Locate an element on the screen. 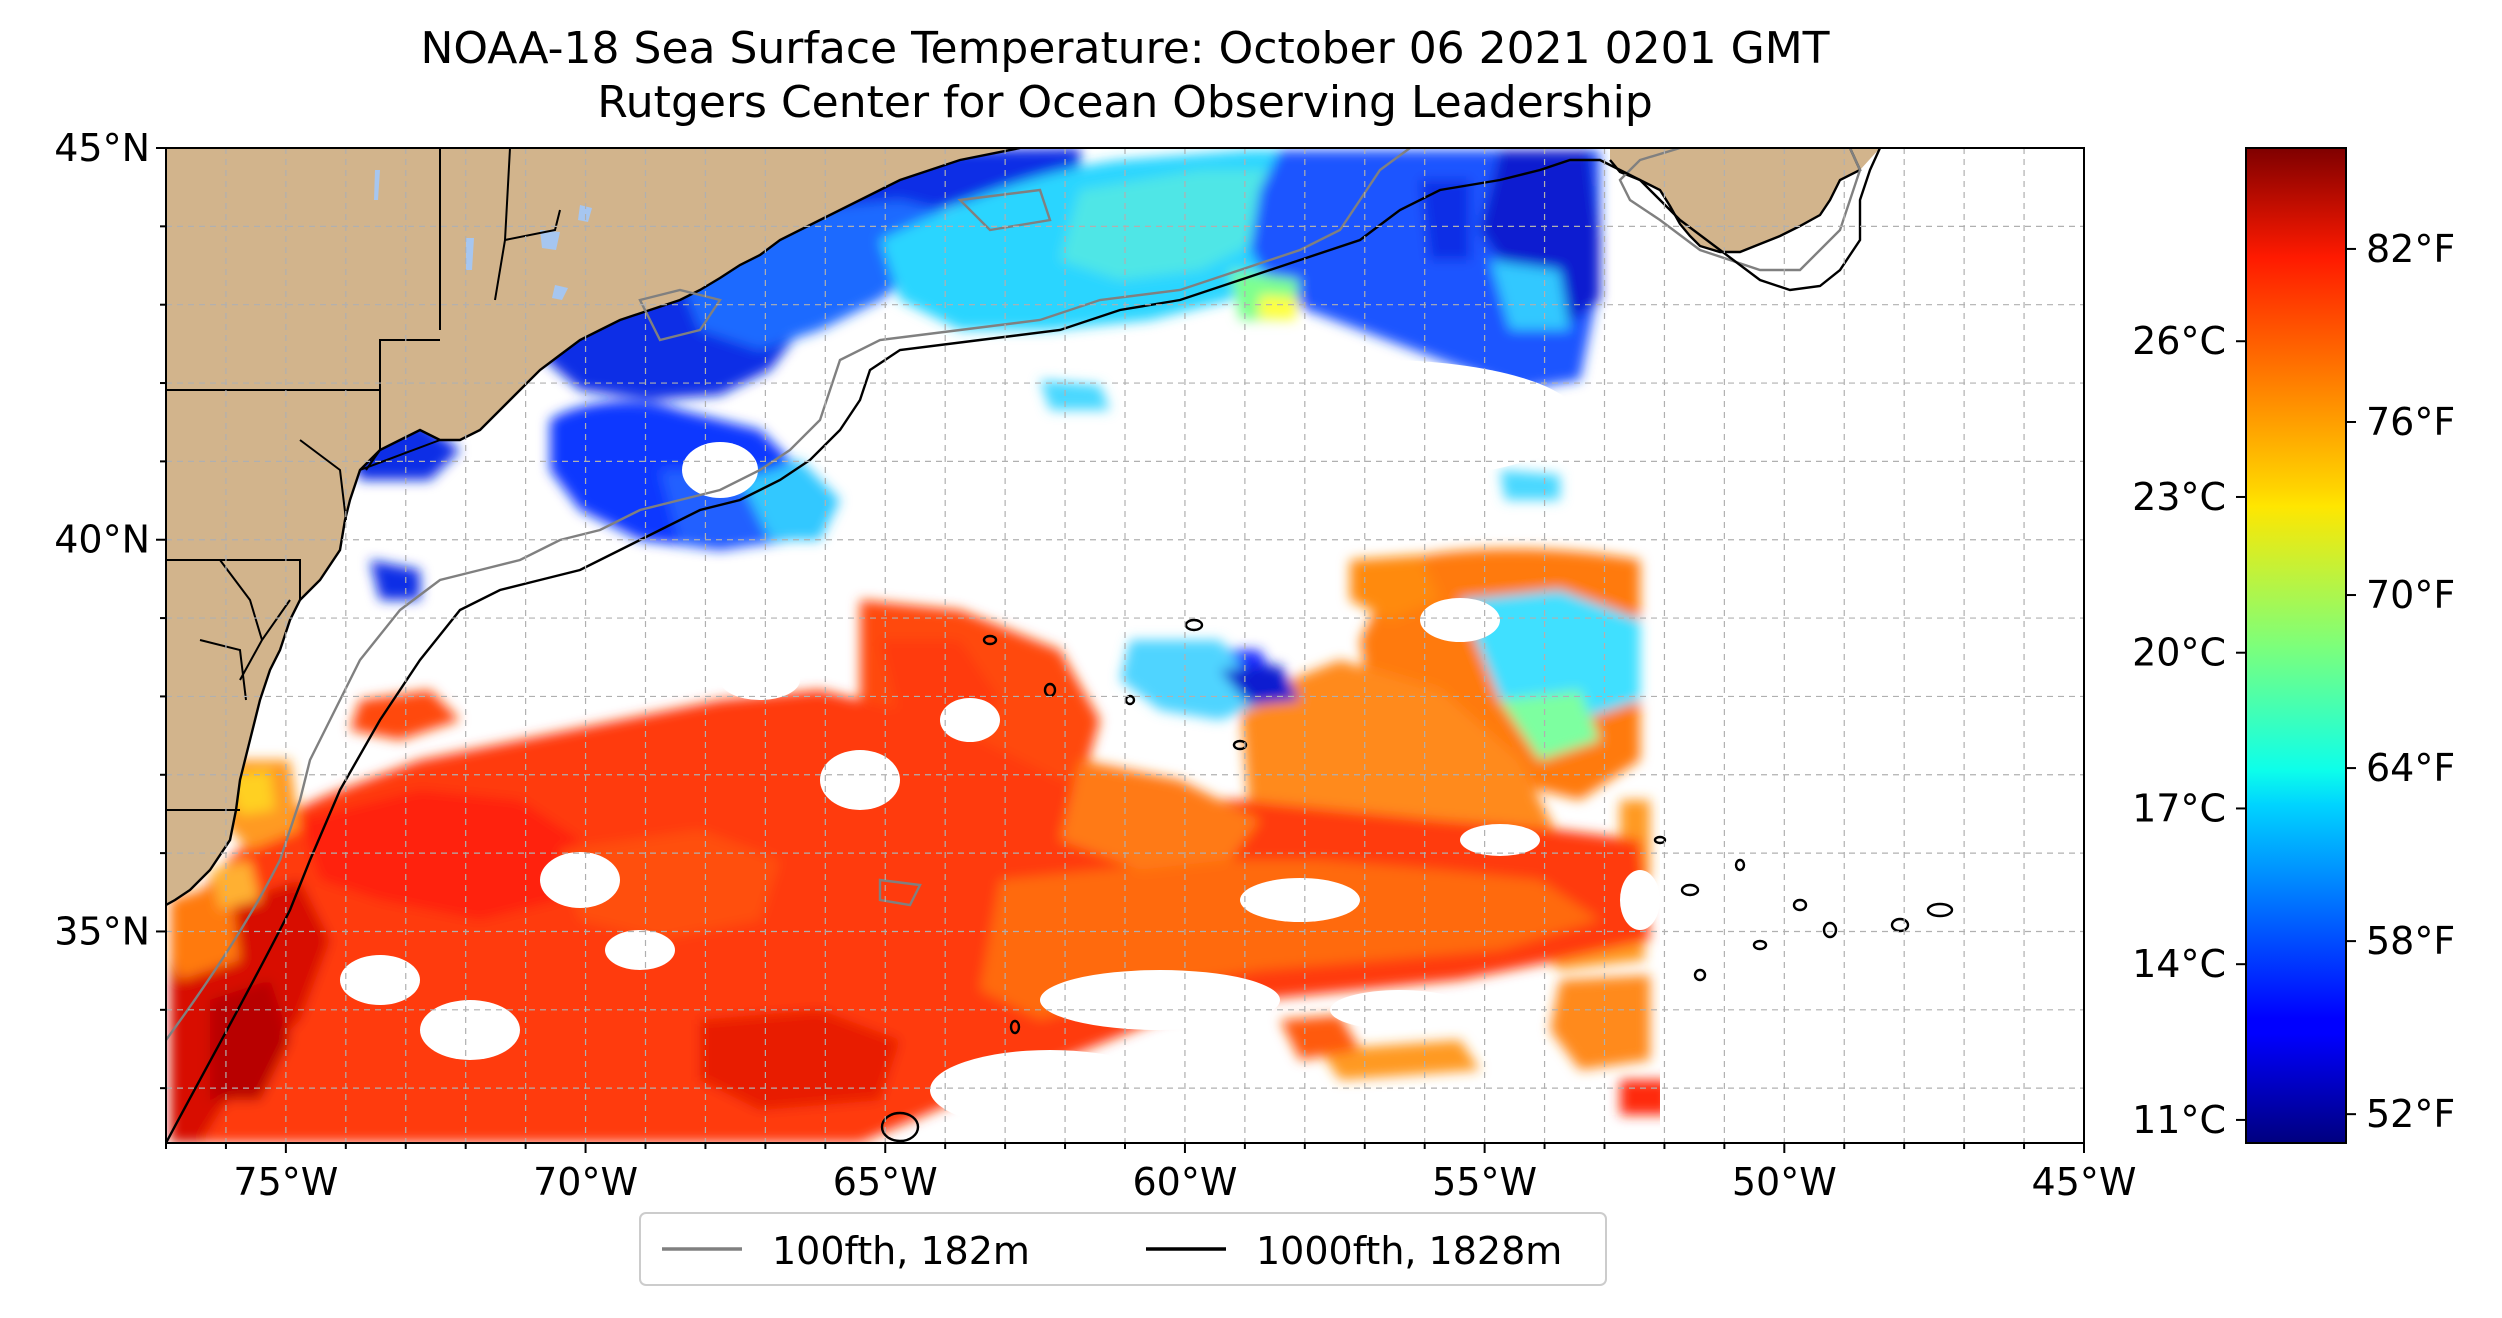 The width and height of the screenshot is (2502, 1318). state-borders is located at coordinates (363, 479).